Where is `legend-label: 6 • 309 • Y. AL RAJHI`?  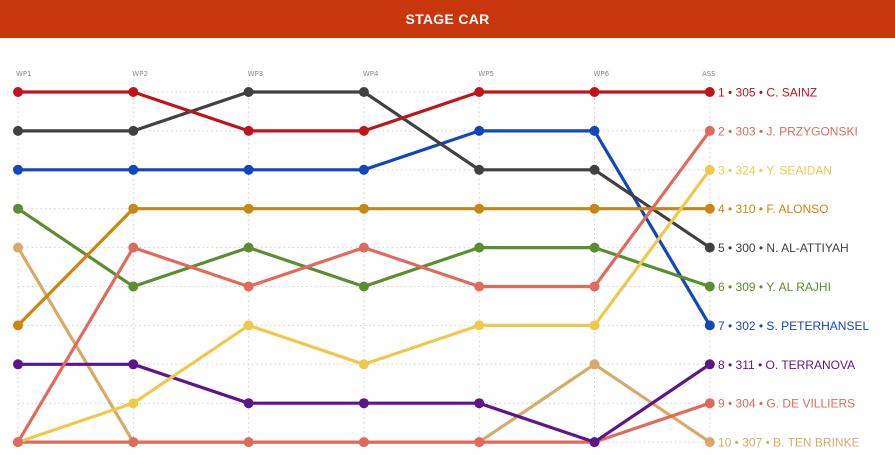
legend-label: 6 • 309 • Y. AL RAJHI is located at coordinates (774, 287).